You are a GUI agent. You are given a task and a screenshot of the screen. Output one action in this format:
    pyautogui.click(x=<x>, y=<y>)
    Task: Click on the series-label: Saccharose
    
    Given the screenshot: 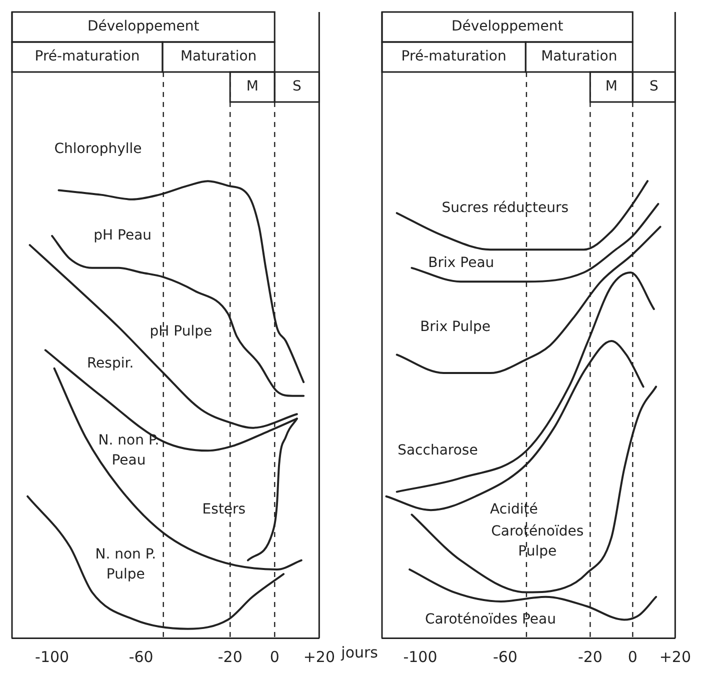 What is the action you would take?
    pyautogui.click(x=438, y=450)
    